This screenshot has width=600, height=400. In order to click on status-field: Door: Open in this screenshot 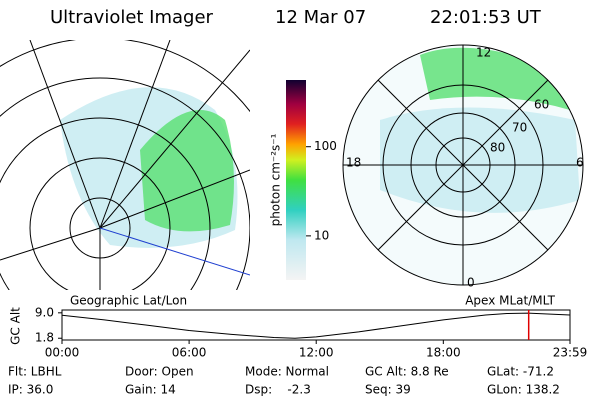, I will do `click(159, 372)`.